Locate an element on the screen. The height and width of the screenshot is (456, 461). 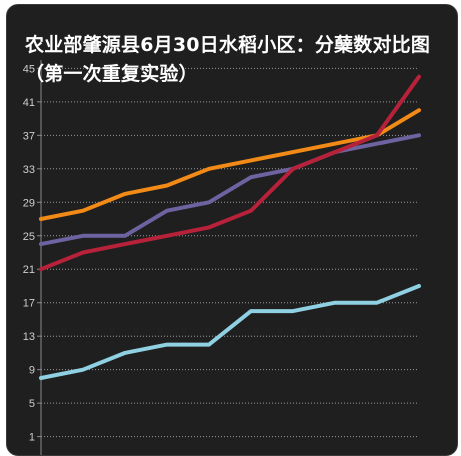
chart-title: 农业部肇源县6月30日水稻小区：分蘖数对比图（第一次重复实验） is located at coordinates (228, 59).